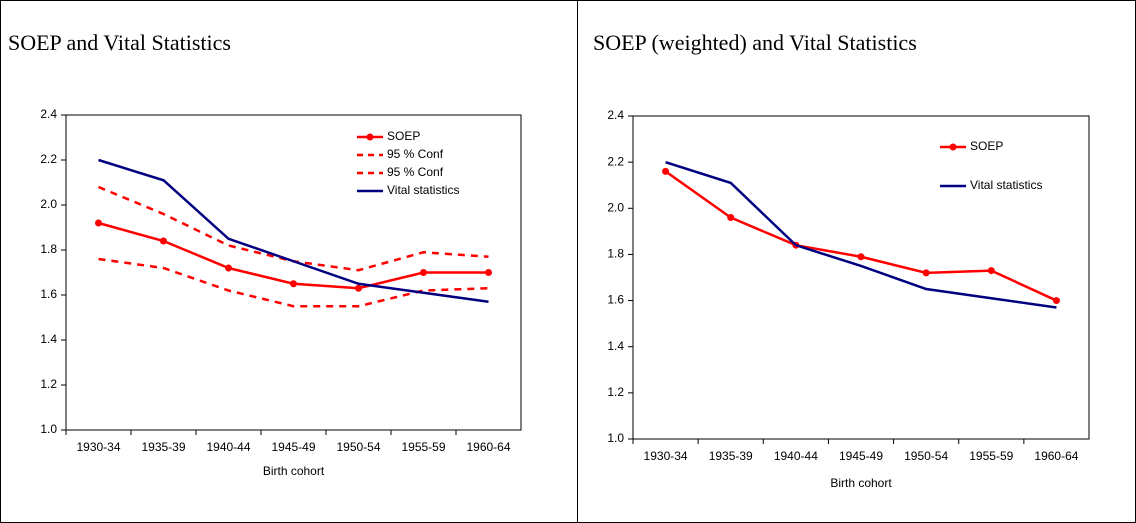 This screenshot has height=523, width=1136. Describe the element at coordinates (119, 42) in the screenshot. I see `chart-title: SOEP and Vital Statistics` at that location.